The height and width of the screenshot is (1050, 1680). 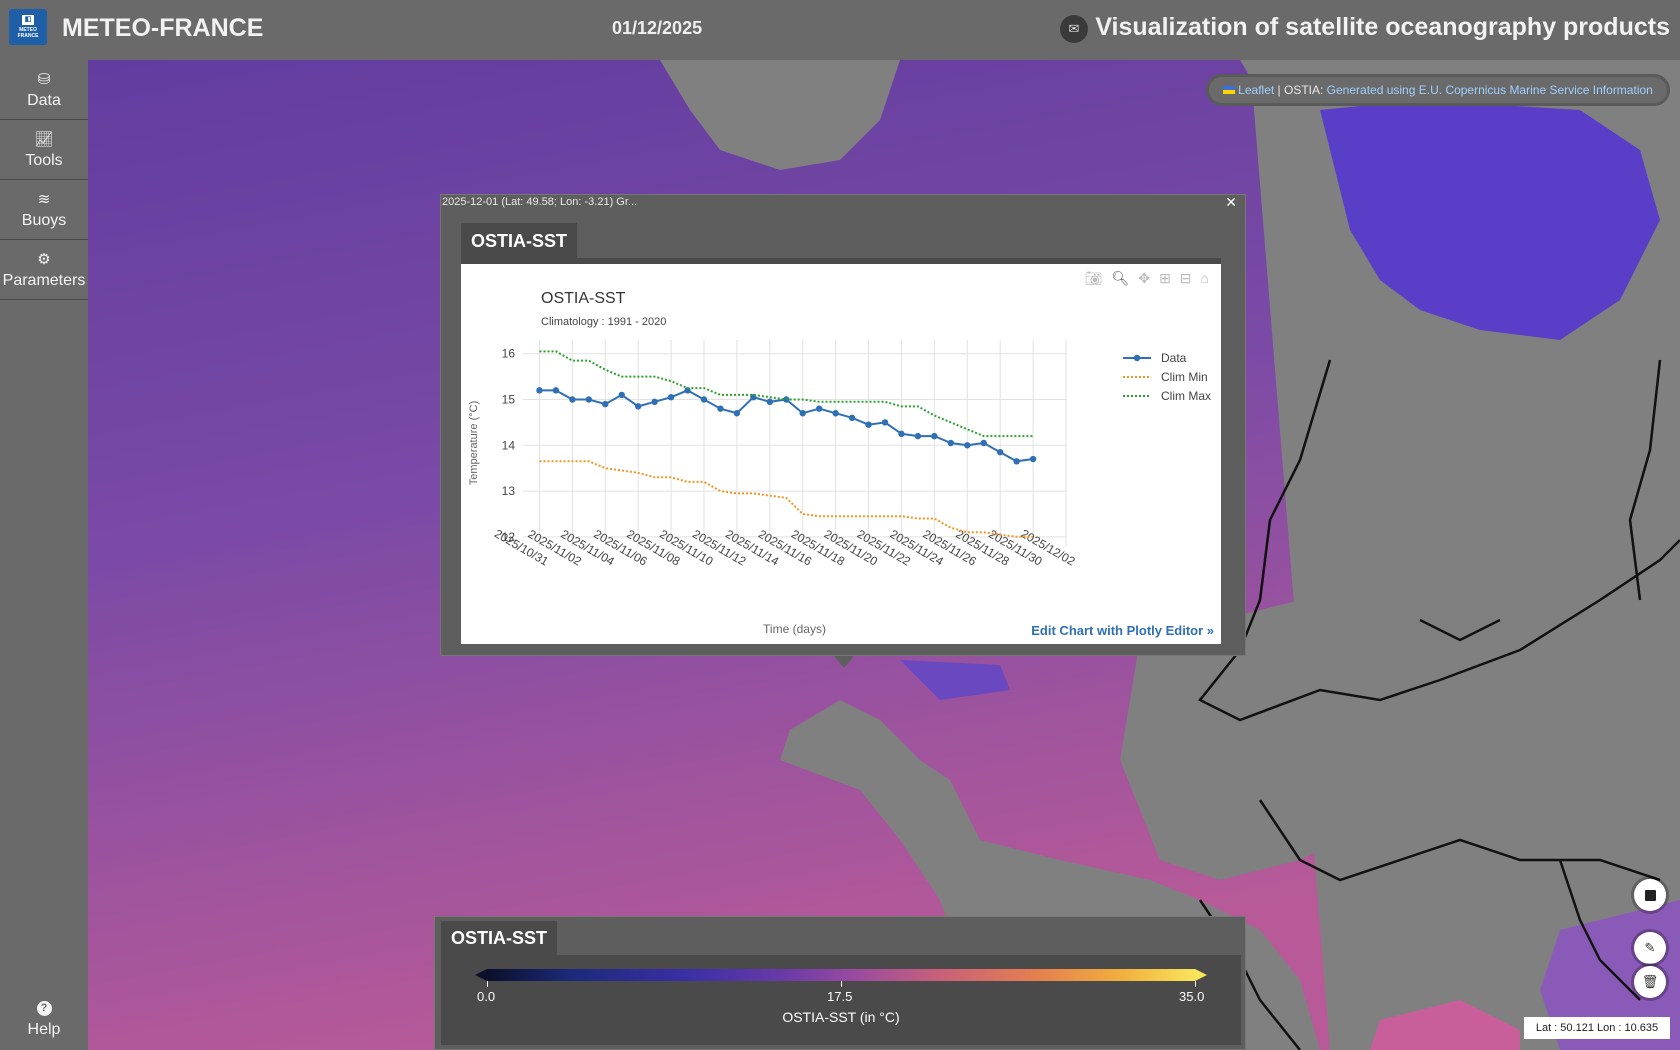 I want to click on stop-button, so click(x=1650, y=895).